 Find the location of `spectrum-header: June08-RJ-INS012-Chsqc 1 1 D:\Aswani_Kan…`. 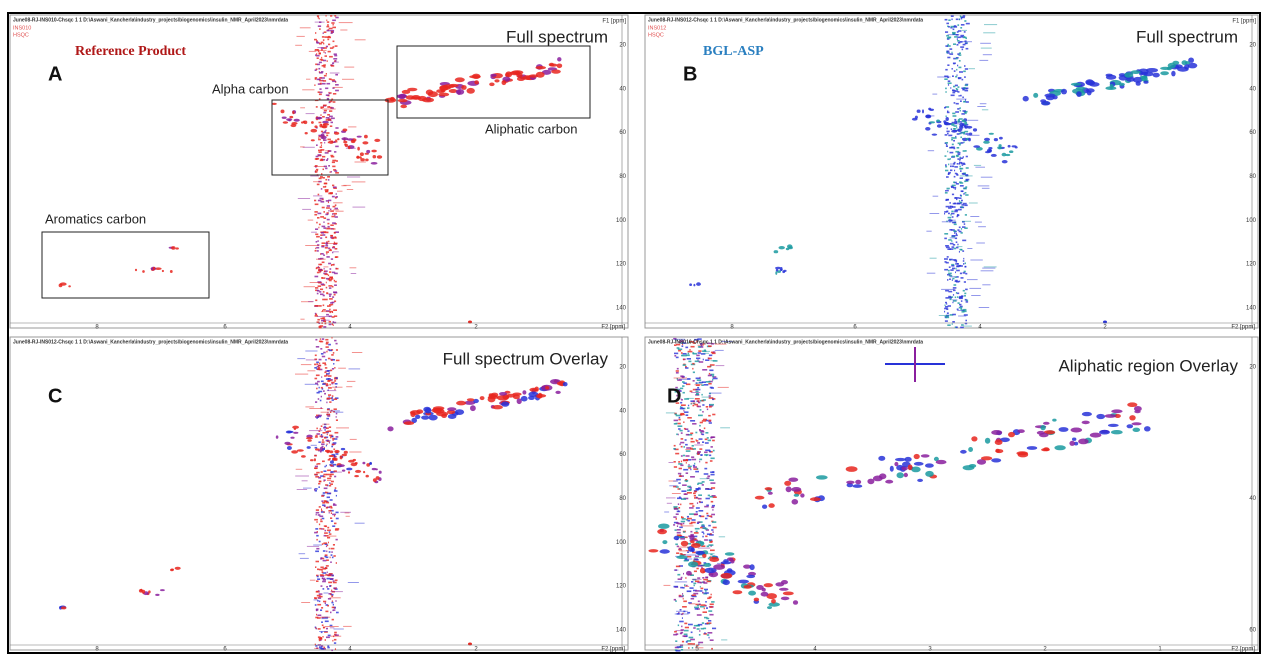

spectrum-header: June08-RJ-INS012-Chsqc 1 1 D:\Aswani_Kan… is located at coordinates (785, 20).